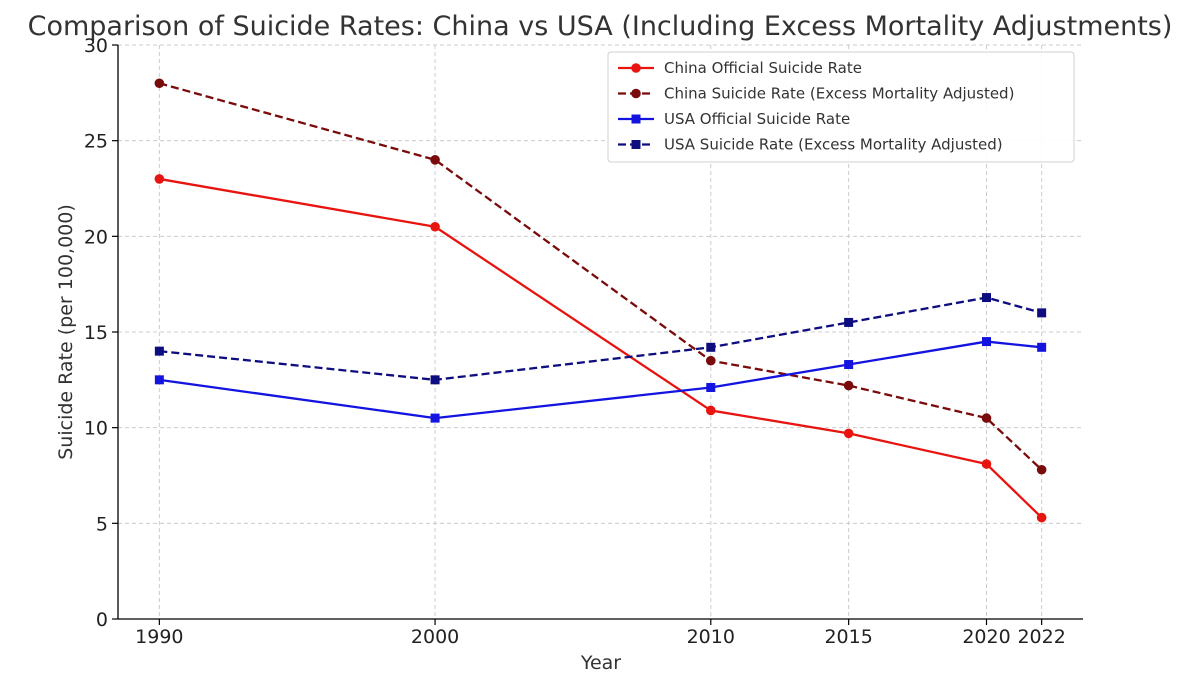  Describe the element at coordinates (600, 663) in the screenshot. I see `x-axis-label: Year` at that location.